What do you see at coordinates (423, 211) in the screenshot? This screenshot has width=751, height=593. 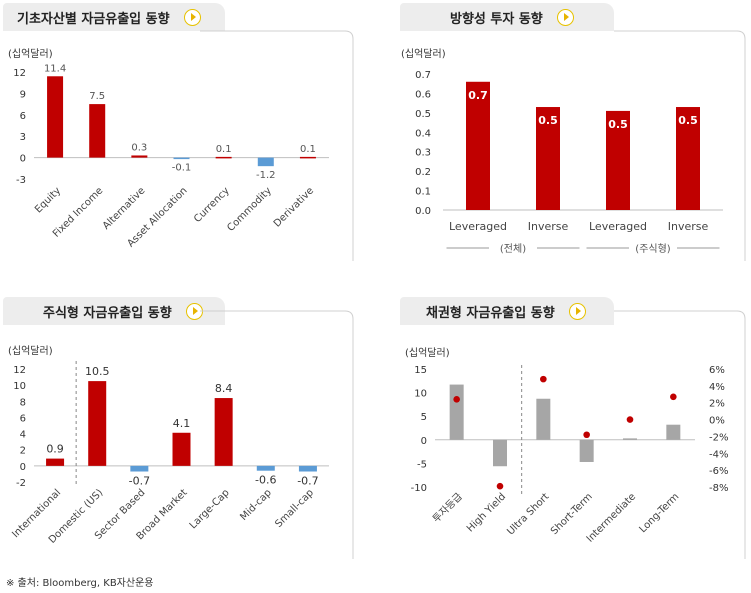 I see `y-tick-label: 0.0` at bounding box center [423, 211].